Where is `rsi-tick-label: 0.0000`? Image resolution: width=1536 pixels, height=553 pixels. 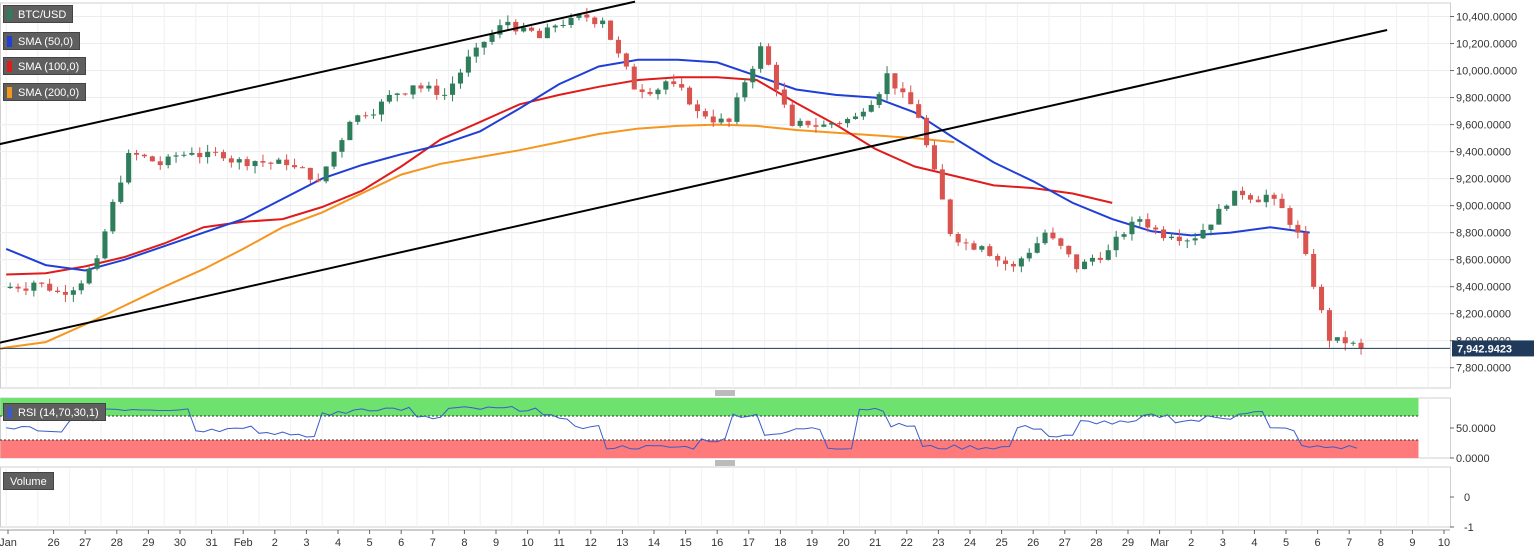 rsi-tick-label: 0.0000 is located at coordinates (1473, 459).